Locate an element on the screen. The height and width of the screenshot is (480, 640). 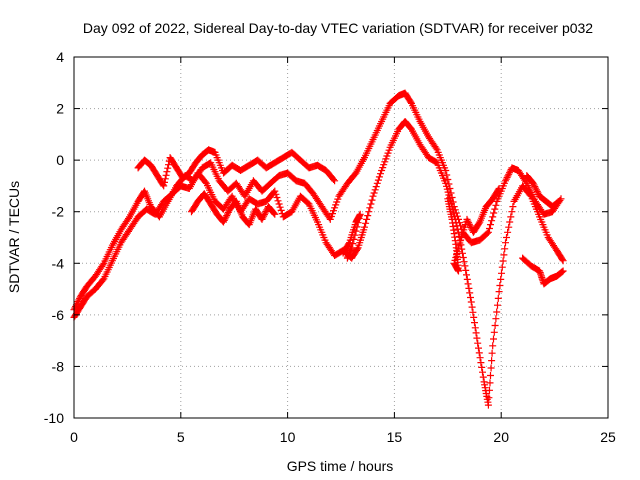
y-tick-label: 0 is located at coordinates (60, 160).